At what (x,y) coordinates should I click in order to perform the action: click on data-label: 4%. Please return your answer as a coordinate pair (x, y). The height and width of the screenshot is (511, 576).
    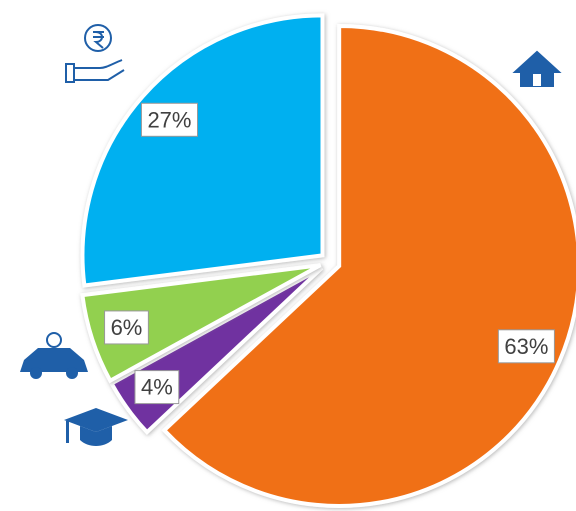
    Looking at the image, I should click on (157, 387).